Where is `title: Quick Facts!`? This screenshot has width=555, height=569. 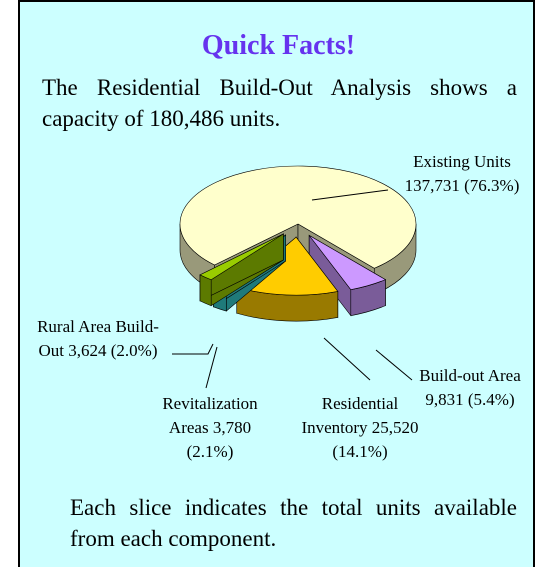 title: Quick Facts! is located at coordinates (278, 45).